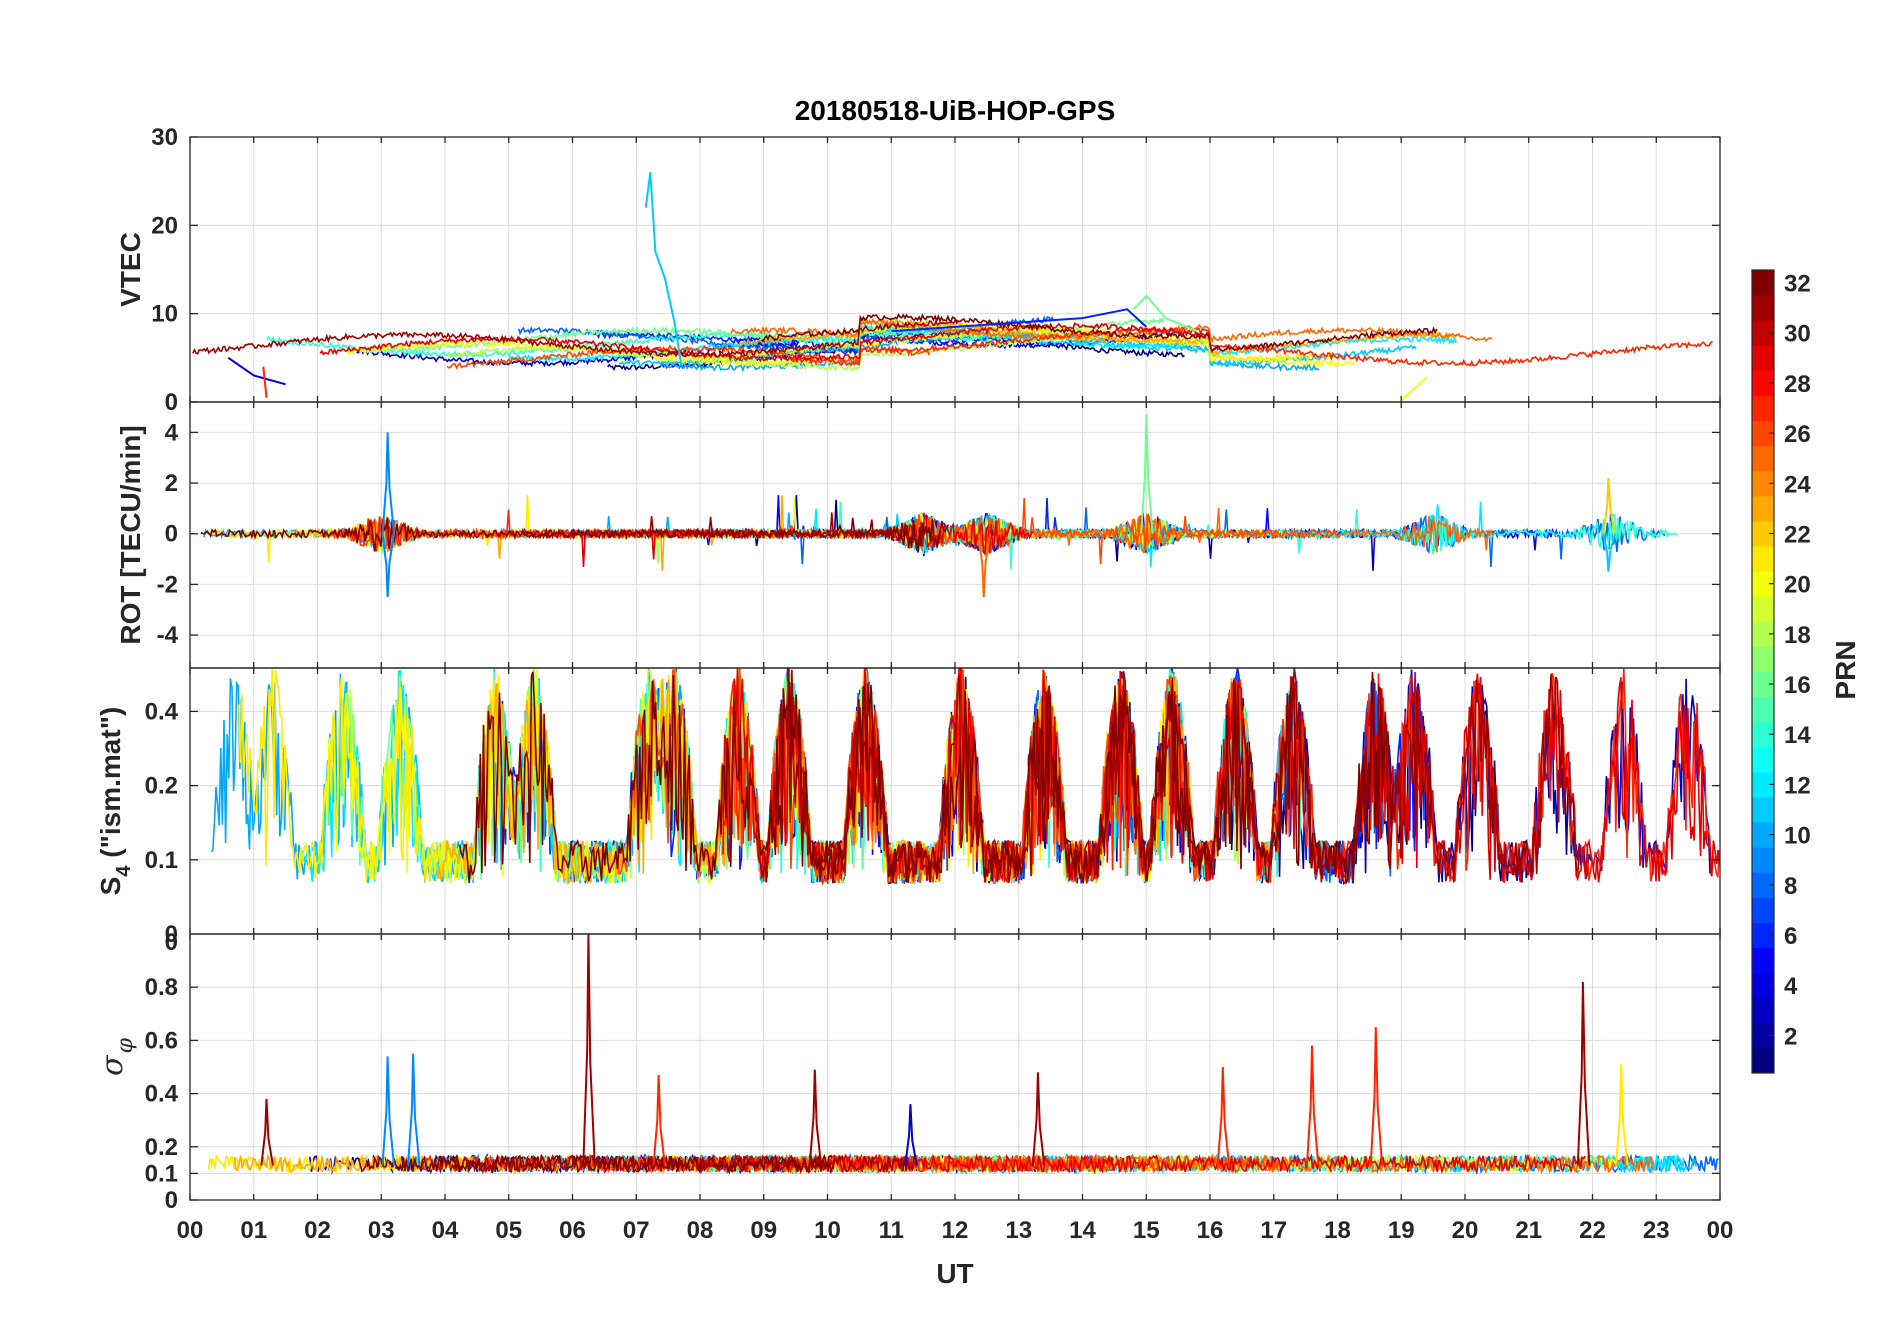 The image size is (1902, 1330). What do you see at coordinates (1845, 669) in the screenshot?
I see `colorbar-label: PRN` at bounding box center [1845, 669].